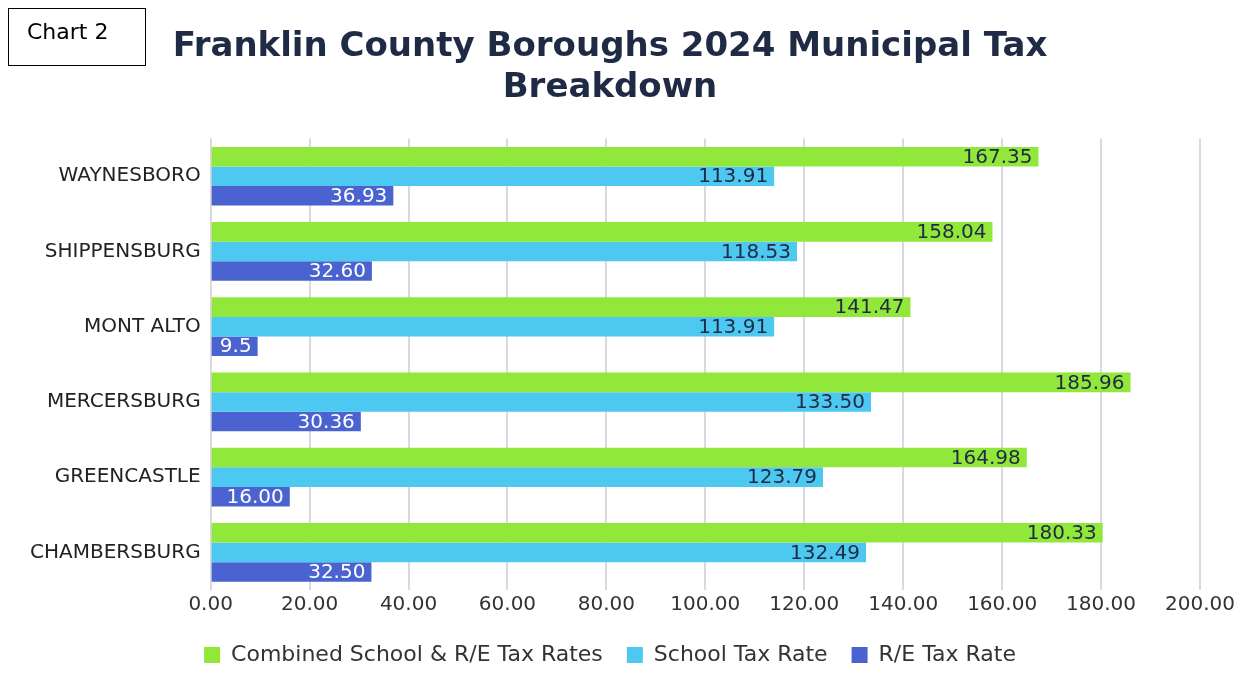 The width and height of the screenshot is (1255, 686). What do you see at coordinates (337, 571) in the screenshot?
I see `data-label: 32.50` at bounding box center [337, 571].